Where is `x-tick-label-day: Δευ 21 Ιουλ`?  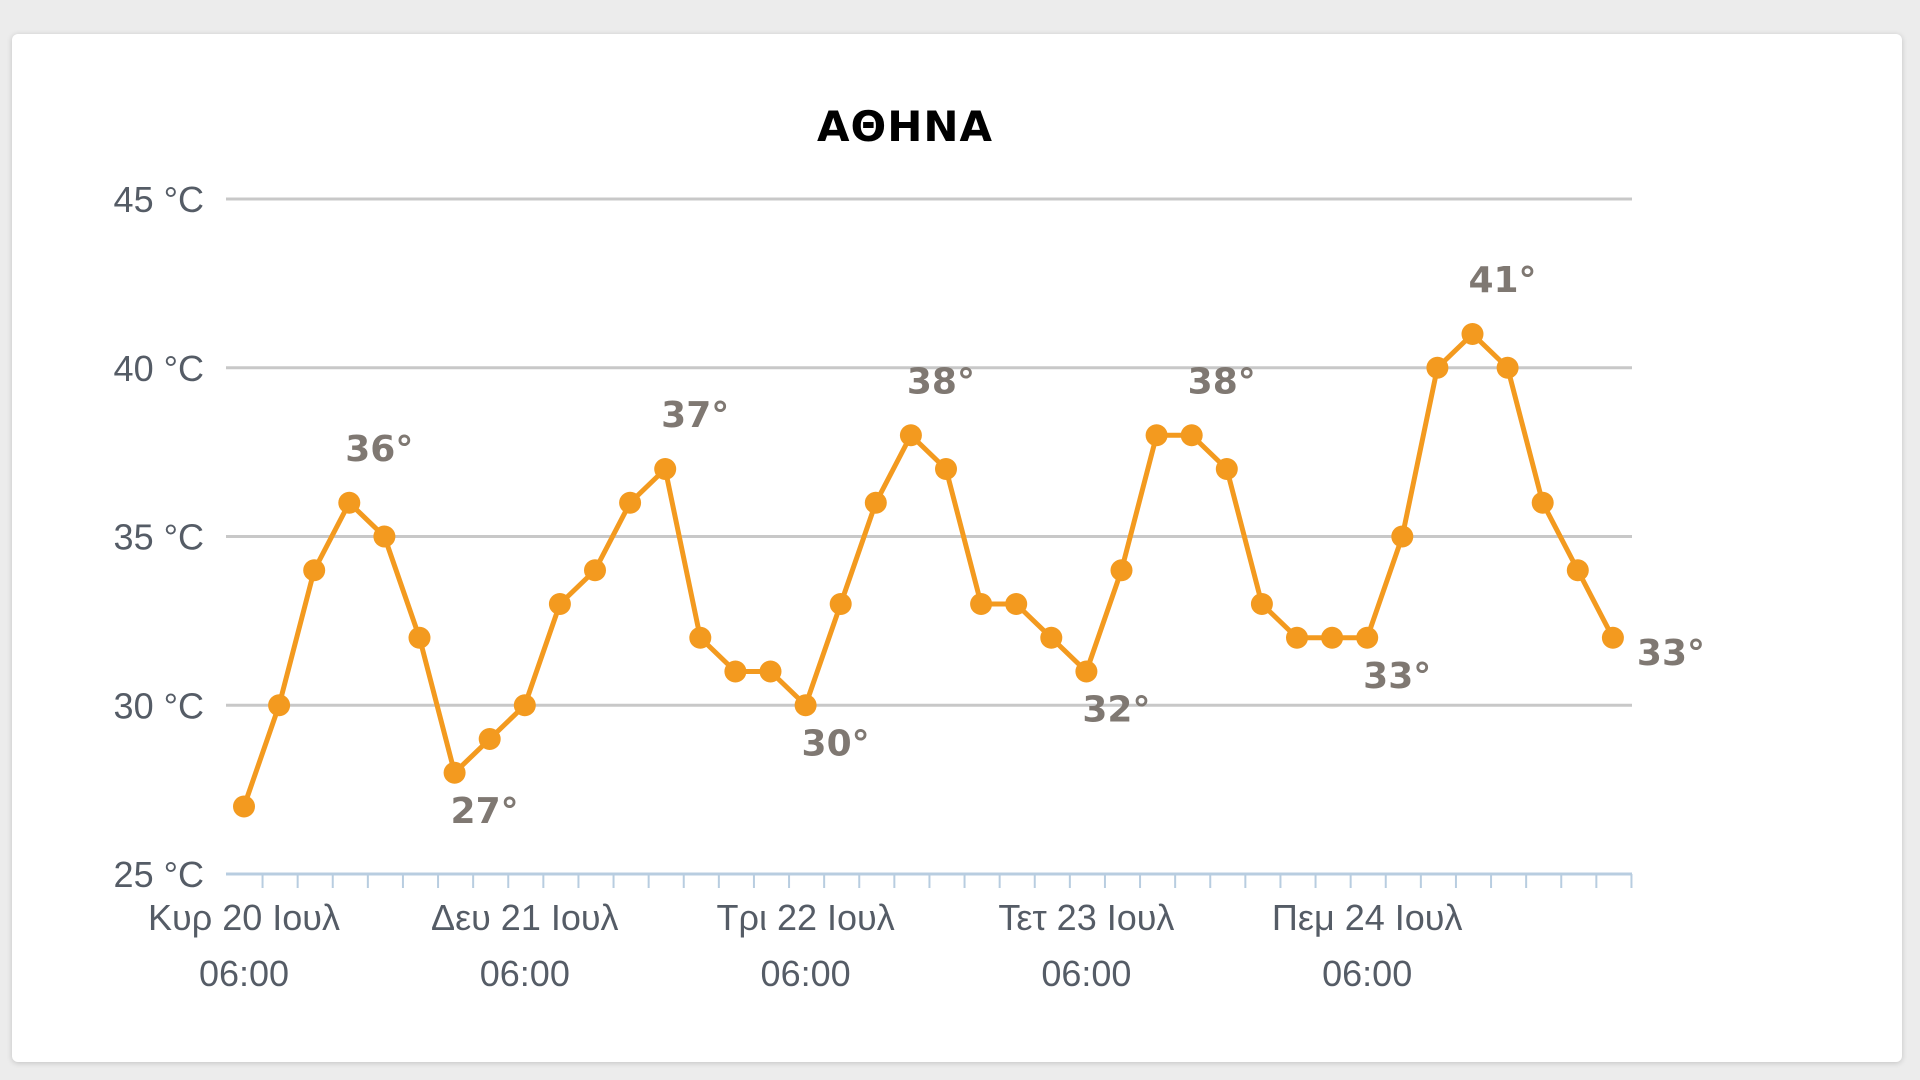
x-tick-label-day: Δευ 21 Ιουλ is located at coordinates (525, 917).